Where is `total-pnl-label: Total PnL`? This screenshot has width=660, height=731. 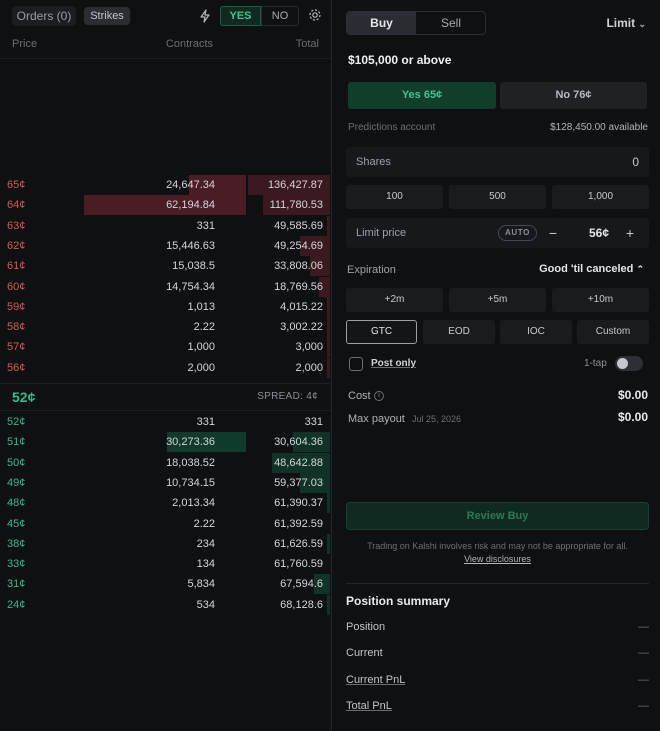
total-pnl-label: Total PnL is located at coordinates (369, 706).